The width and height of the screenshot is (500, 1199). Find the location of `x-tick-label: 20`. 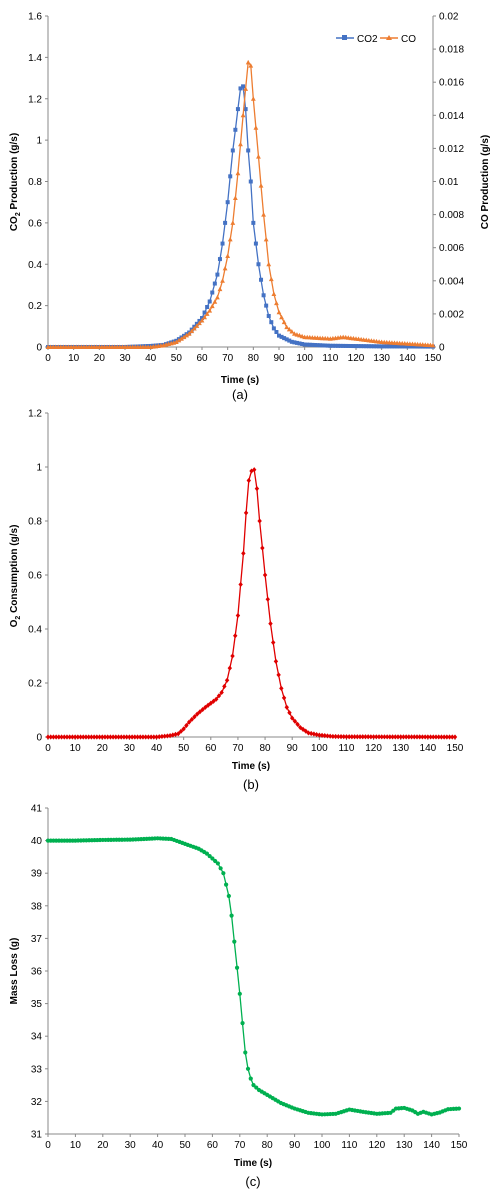

x-tick-label: 20 is located at coordinates (100, 358).